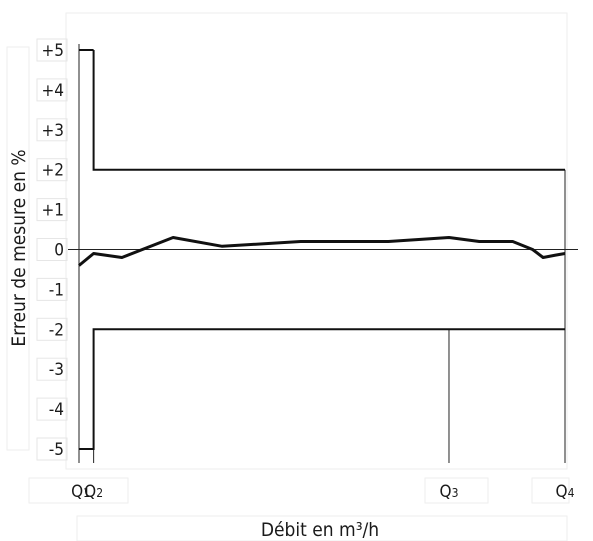  What do you see at coordinates (52, 51) in the screenshot?
I see `y-tick-label: +5` at bounding box center [52, 51].